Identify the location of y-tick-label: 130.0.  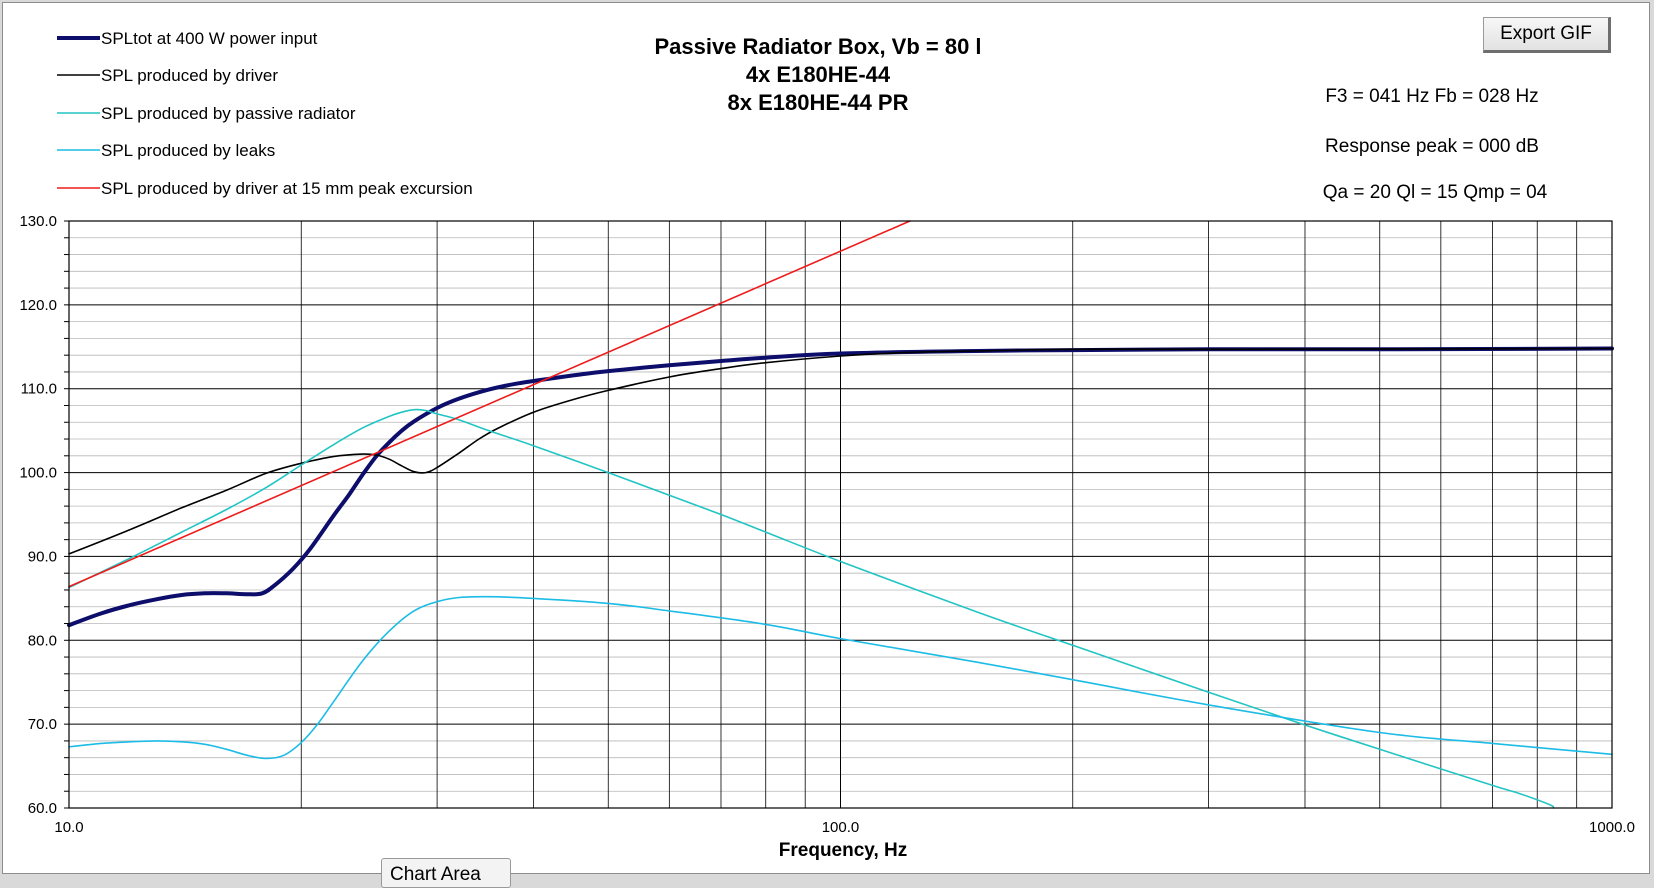
(38, 221).